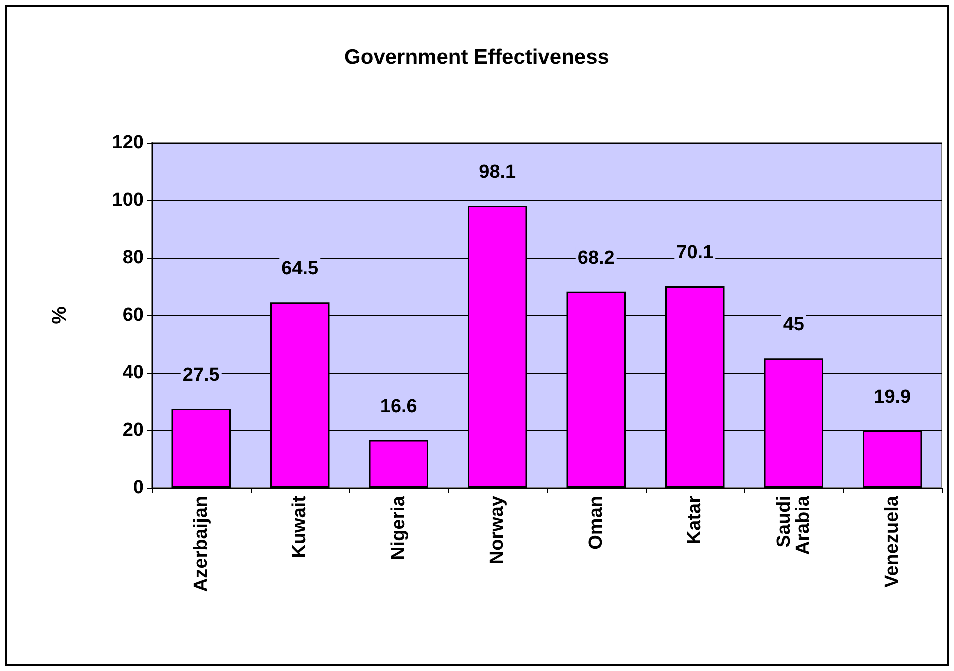 Image resolution: width=954 pixels, height=671 pixels. I want to click on x-tick-label: Venezuela, so click(893, 542).